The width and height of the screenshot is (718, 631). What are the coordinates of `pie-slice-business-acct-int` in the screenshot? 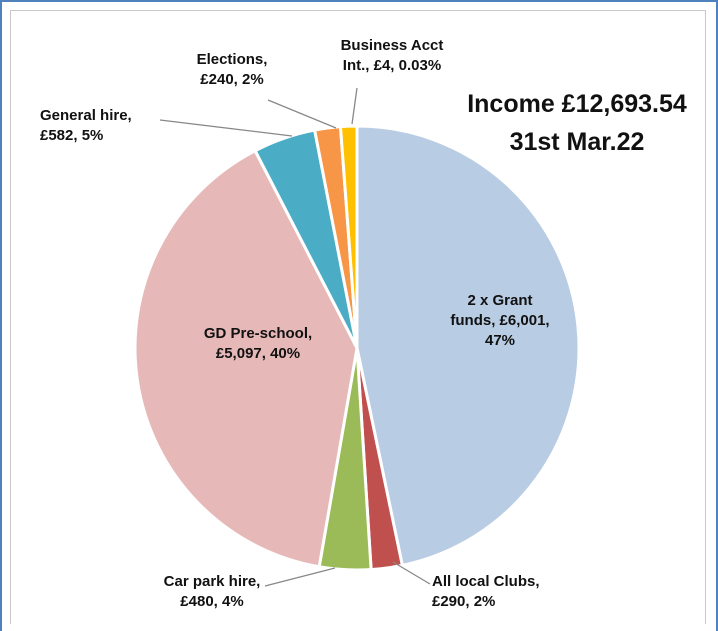 It's located at (348, 236).